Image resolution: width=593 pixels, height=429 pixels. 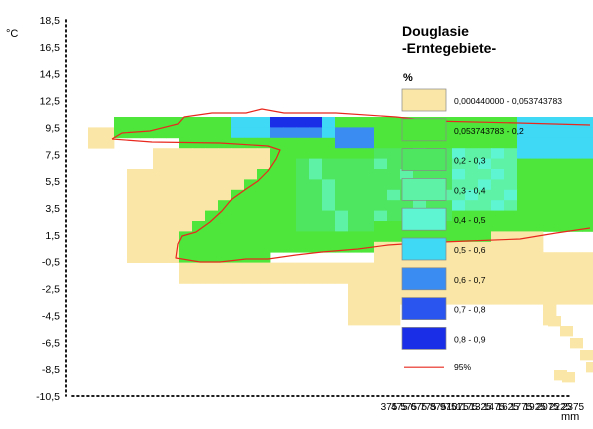 What do you see at coordinates (508, 407) in the screenshot?
I see `x-tick-label: 1625` at bounding box center [508, 407].